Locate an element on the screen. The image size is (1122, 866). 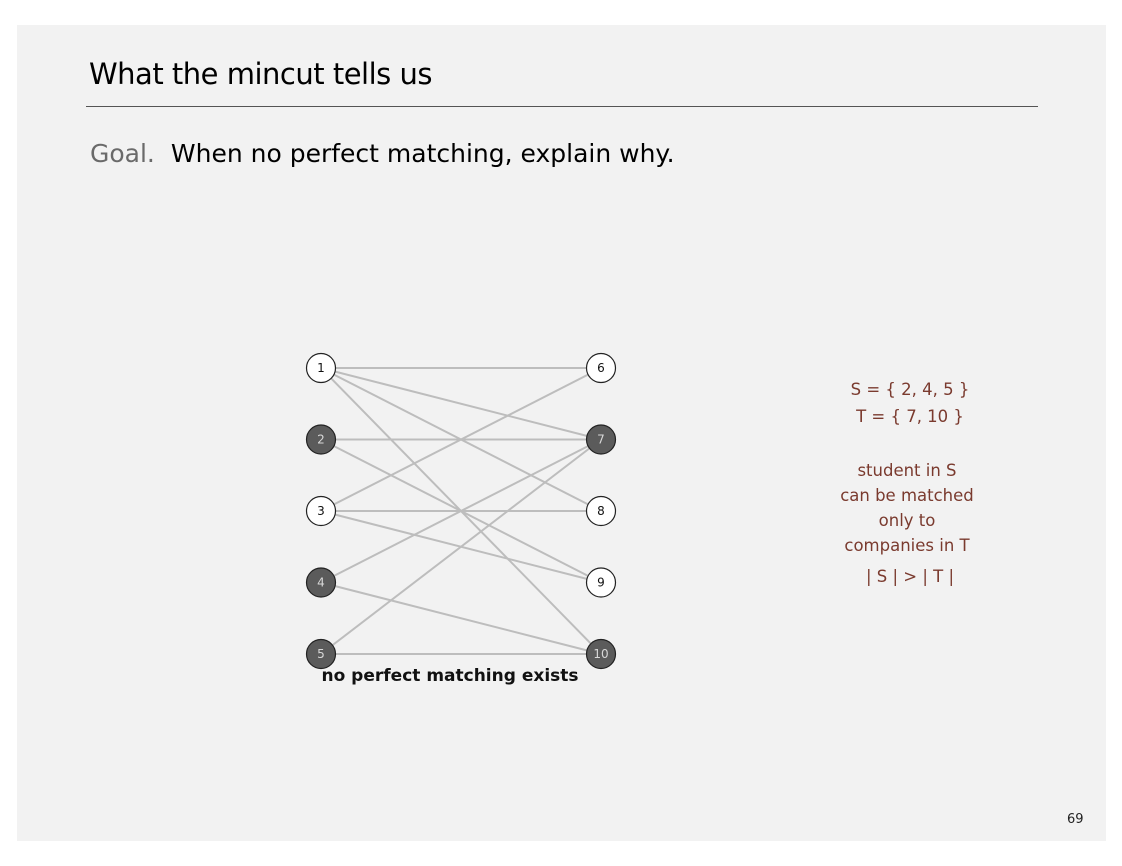
node-3: 3 is located at coordinates (321, 511).